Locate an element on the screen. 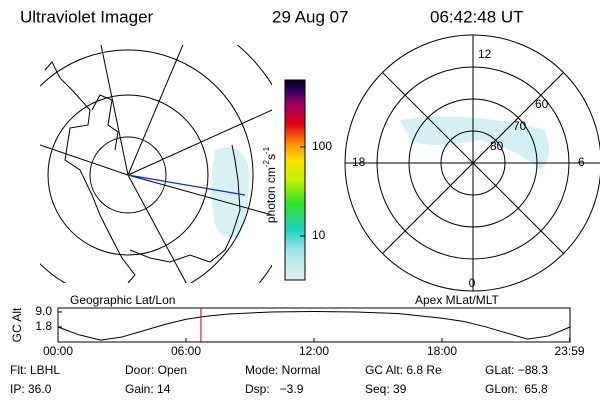  mlat-label: 70 is located at coordinates (520, 126).